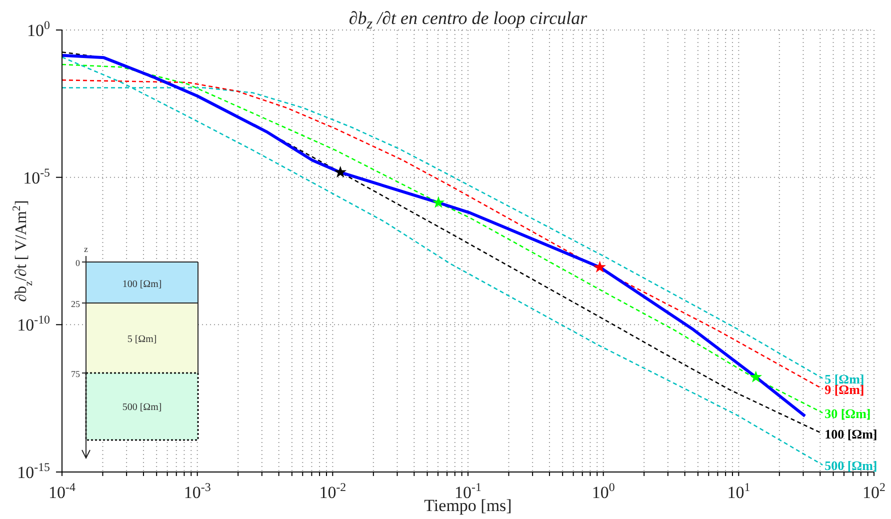 The height and width of the screenshot is (519, 891). Describe the element at coordinates (86, 249) in the screenshot. I see `annotation: z` at that location.